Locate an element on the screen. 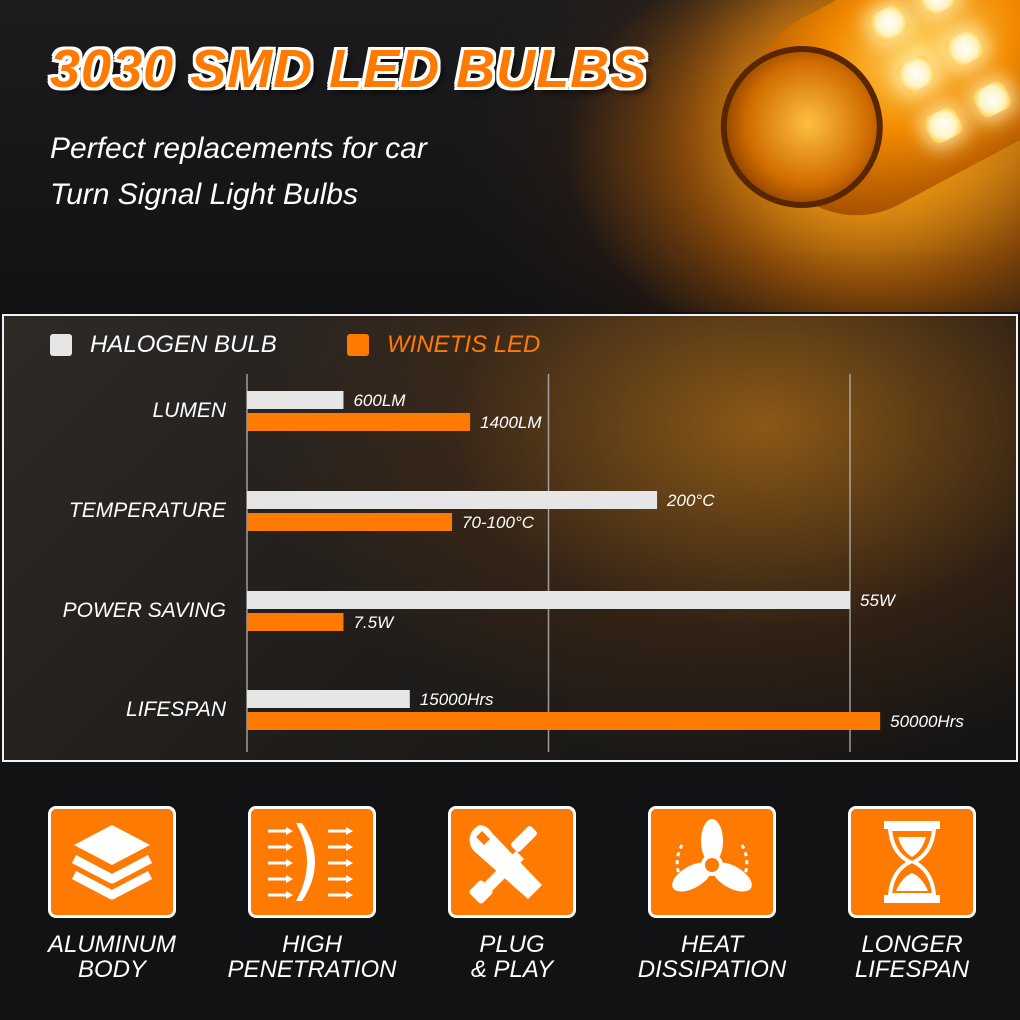 The width and height of the screenshot is (1020, 1020). category-label: TEMPERATURE is located at coordinates (148, 510).